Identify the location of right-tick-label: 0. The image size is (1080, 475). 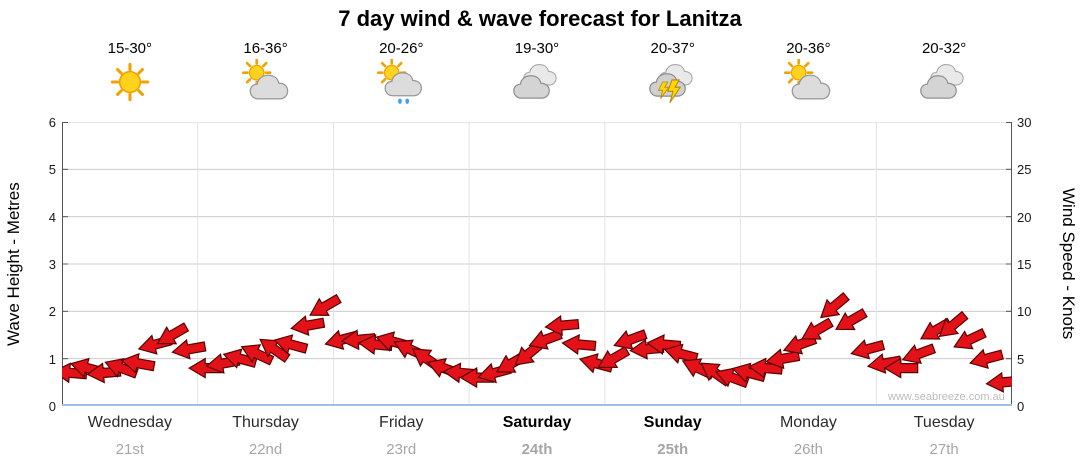
(1021, 406).